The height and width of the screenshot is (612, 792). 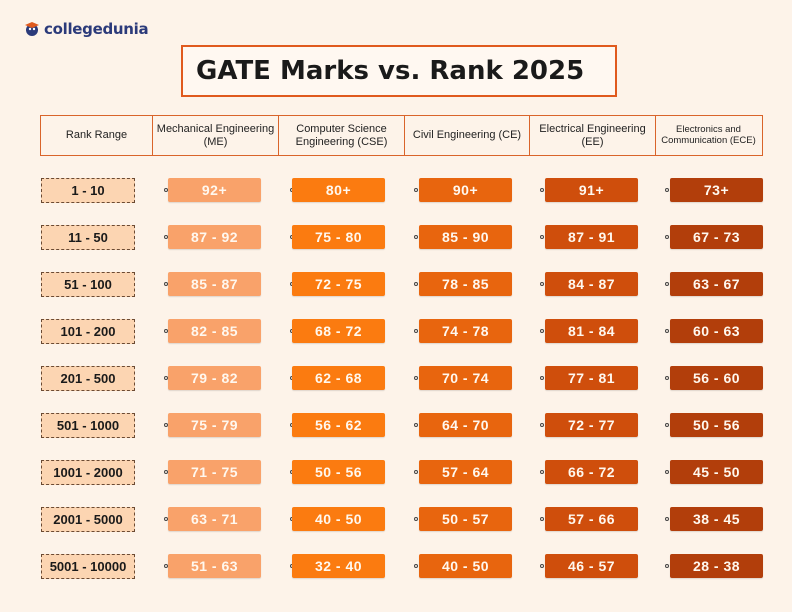 What do you see at coordinates (716, 472) in the screenshot?
I see `marks-cell: 45 - 50` at bounding box center [716, 472].